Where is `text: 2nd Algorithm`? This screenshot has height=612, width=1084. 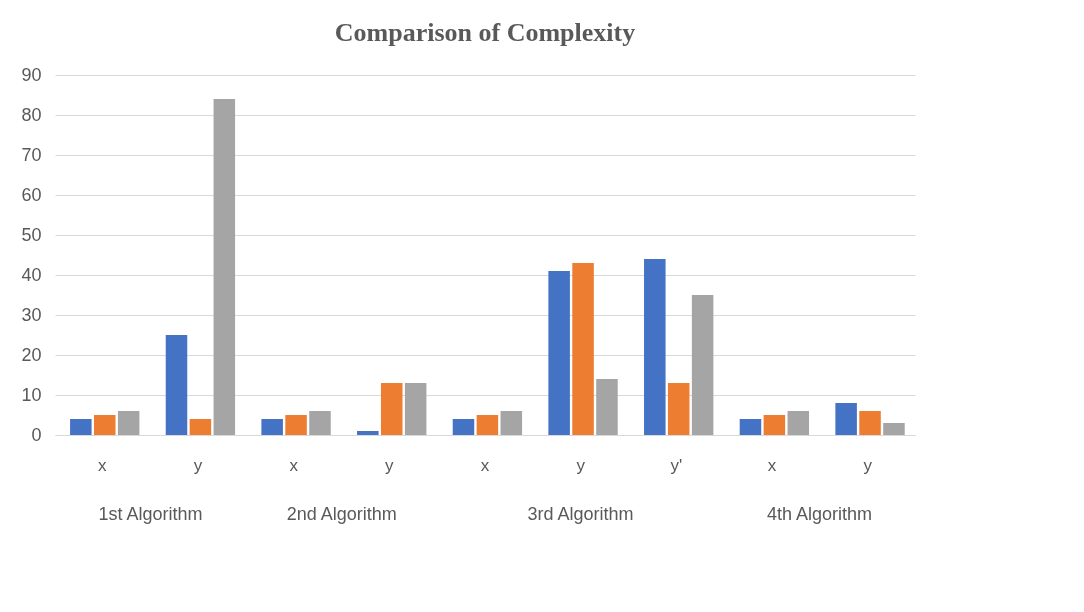
text: 2nd Algorithm is located at coordinates (341, 514).